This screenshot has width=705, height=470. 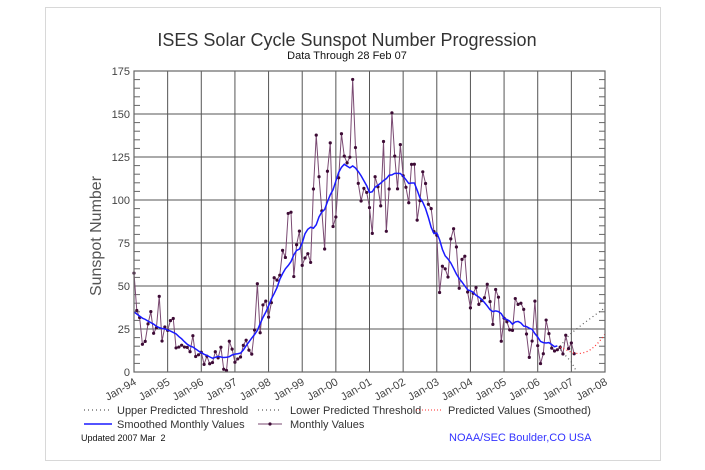 I want to click on legend-monthly-marker, so click(x=270, y=424).